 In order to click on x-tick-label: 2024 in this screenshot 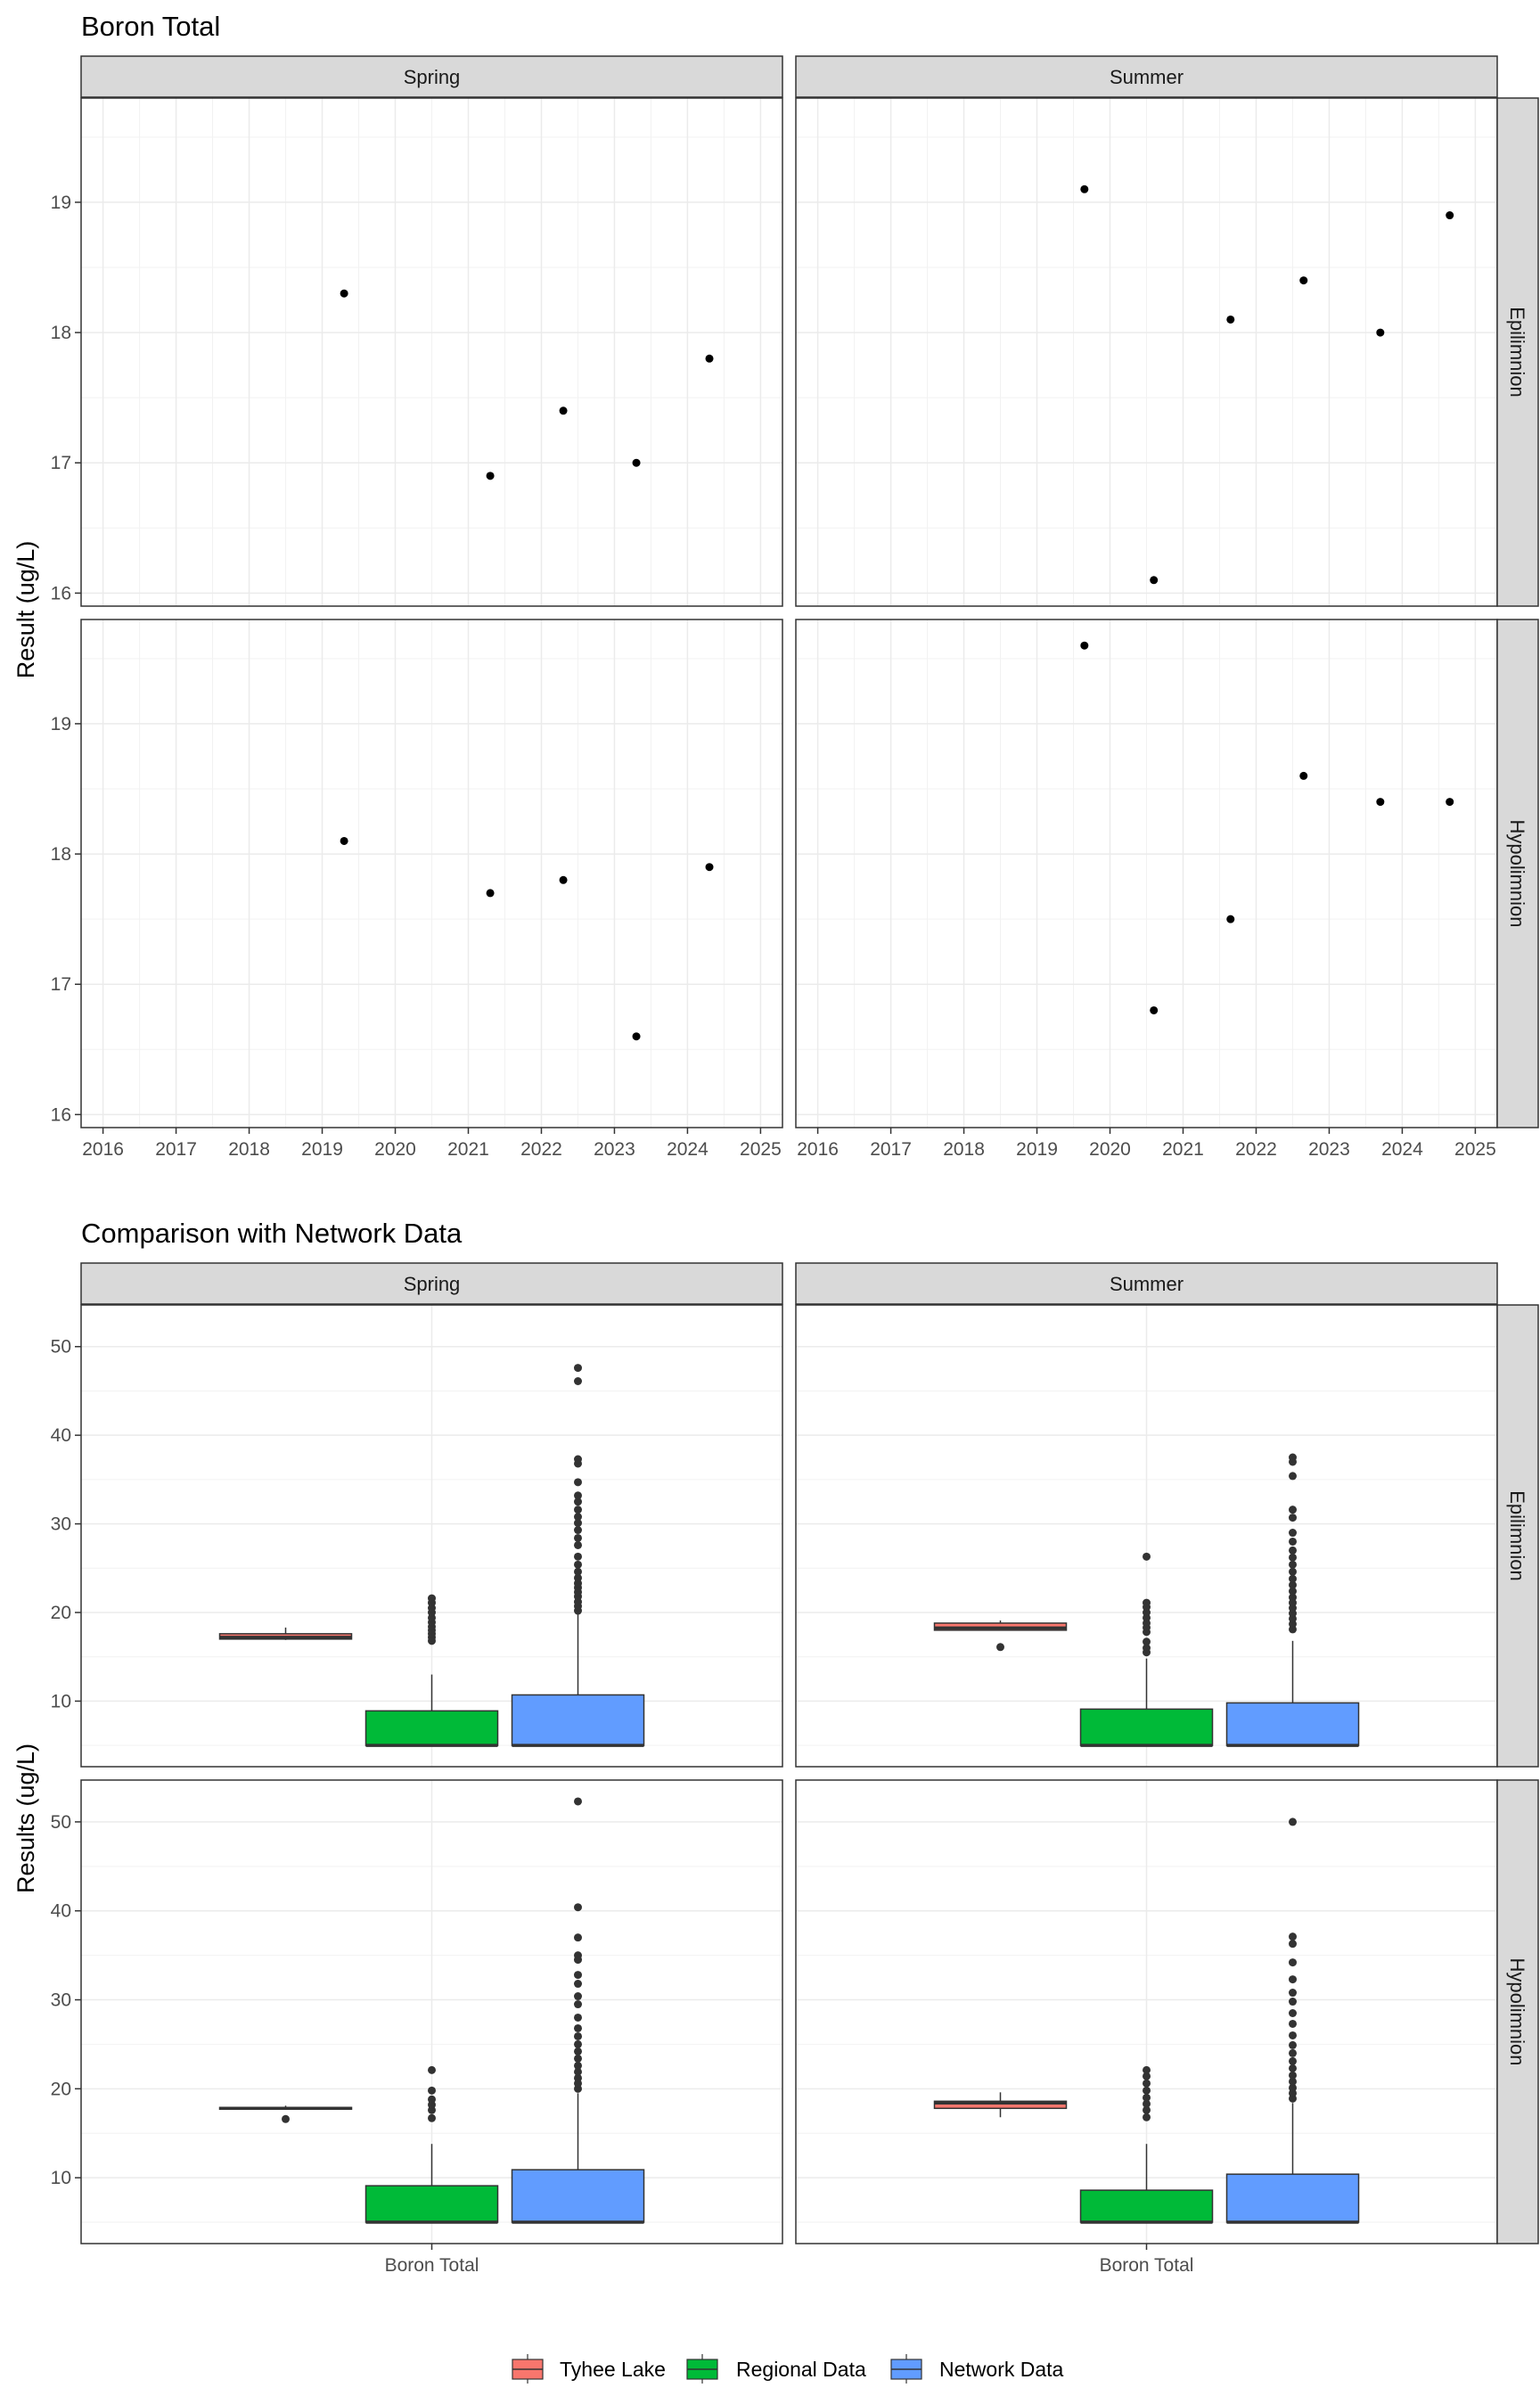, I will do `click(1402, 1149)`.